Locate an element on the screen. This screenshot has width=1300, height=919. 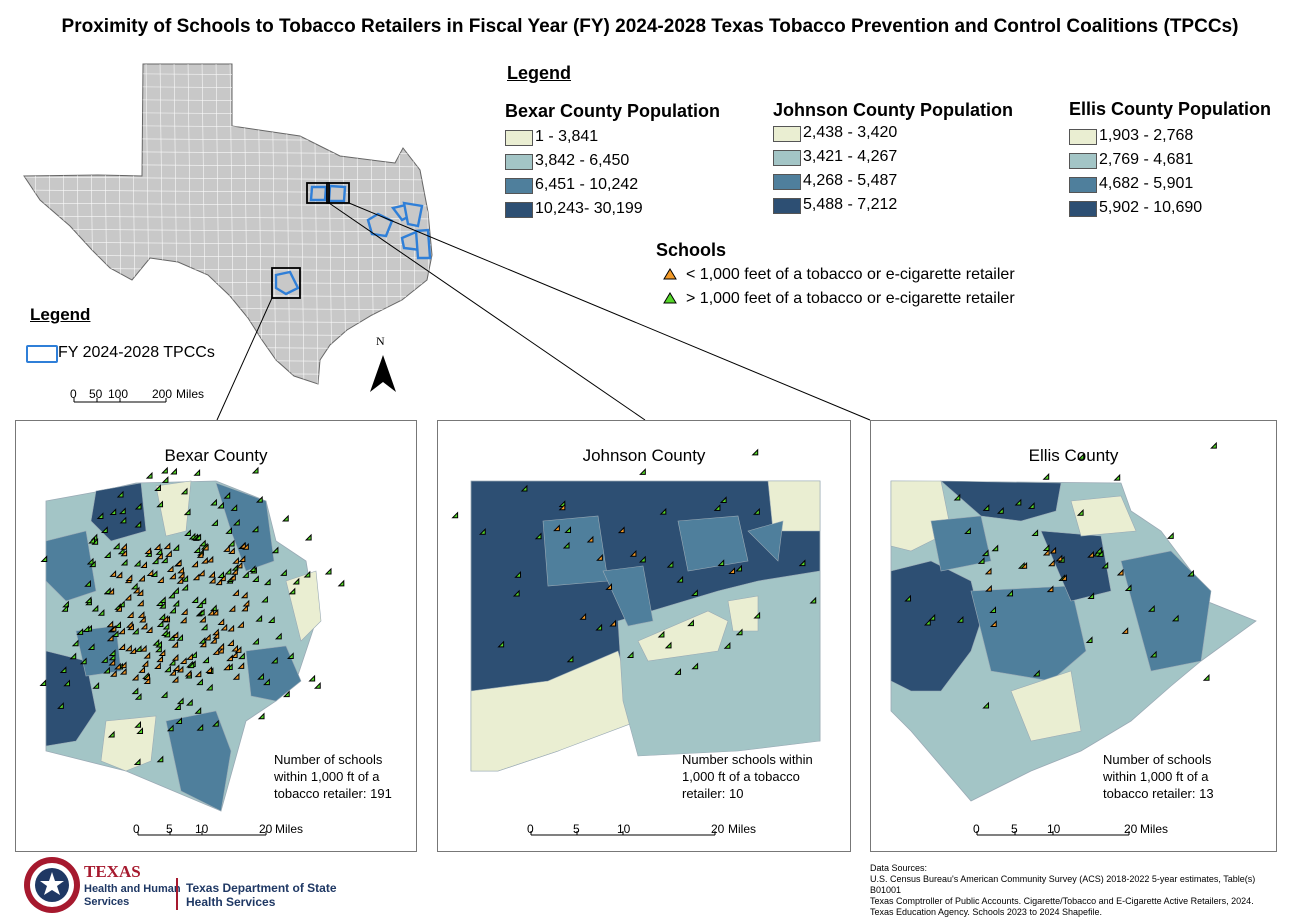
ellis-legend-title: Ellis County Population is located at coordinates (1170, 109).